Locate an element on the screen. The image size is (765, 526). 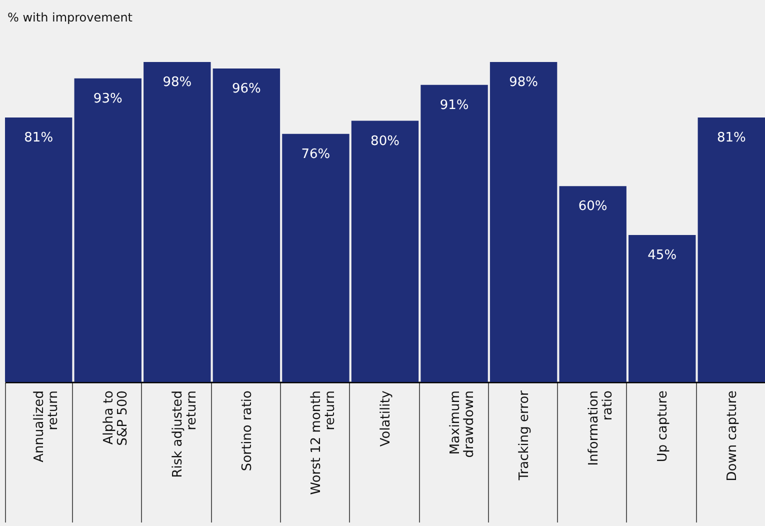
x-tick-label: Up capture is located at coordinates (663, 426).